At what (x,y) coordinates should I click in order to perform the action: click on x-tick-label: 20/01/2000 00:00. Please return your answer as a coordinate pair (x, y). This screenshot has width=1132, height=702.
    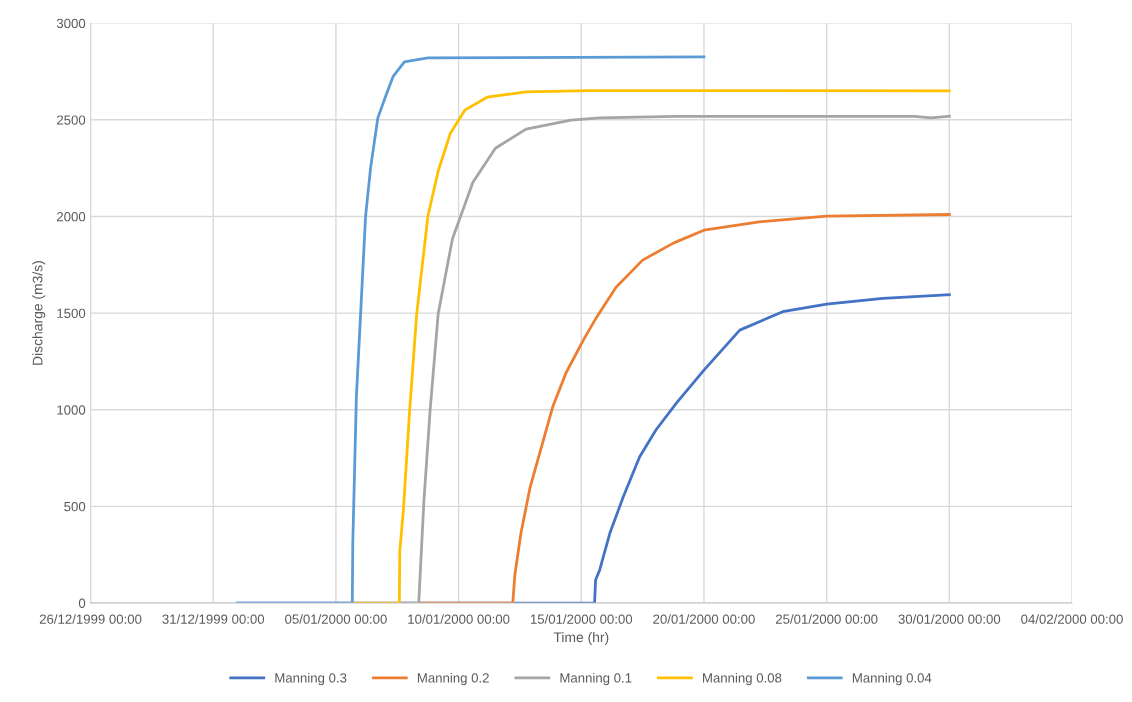
    Looking at the image, I should click on (704, 619).